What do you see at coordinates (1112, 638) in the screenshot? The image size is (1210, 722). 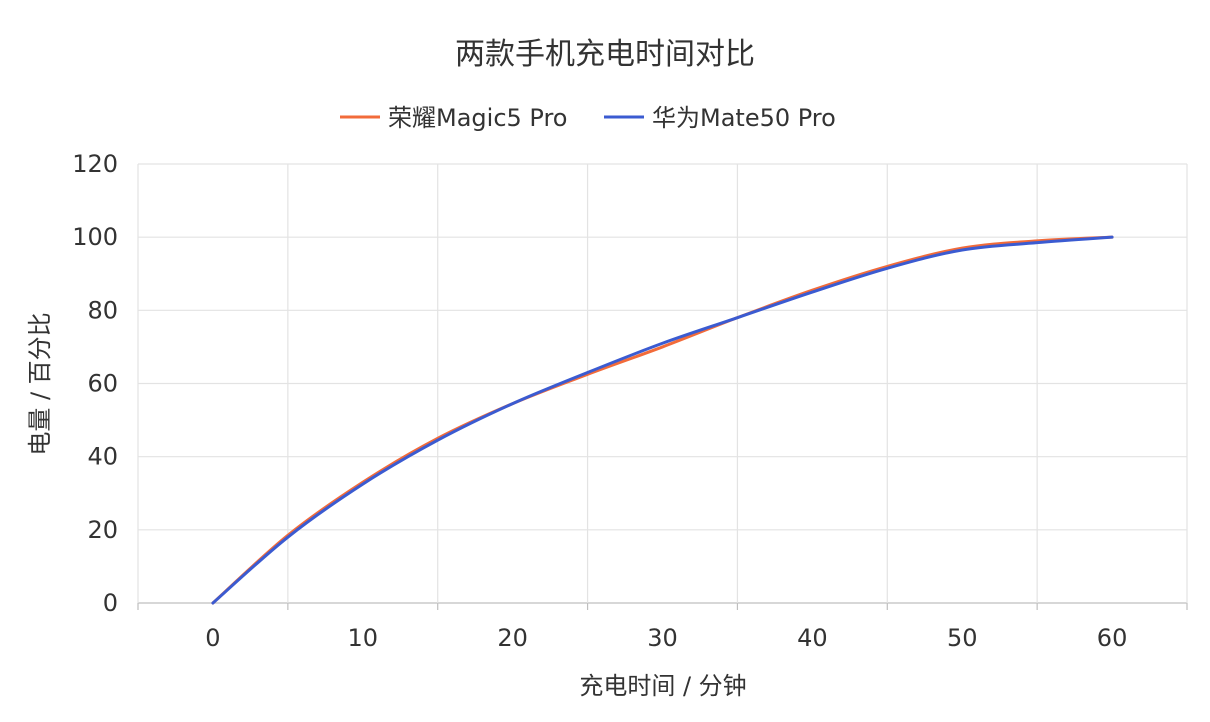 I see `x-tick-label: 60` at bounding box center [1112, 638].